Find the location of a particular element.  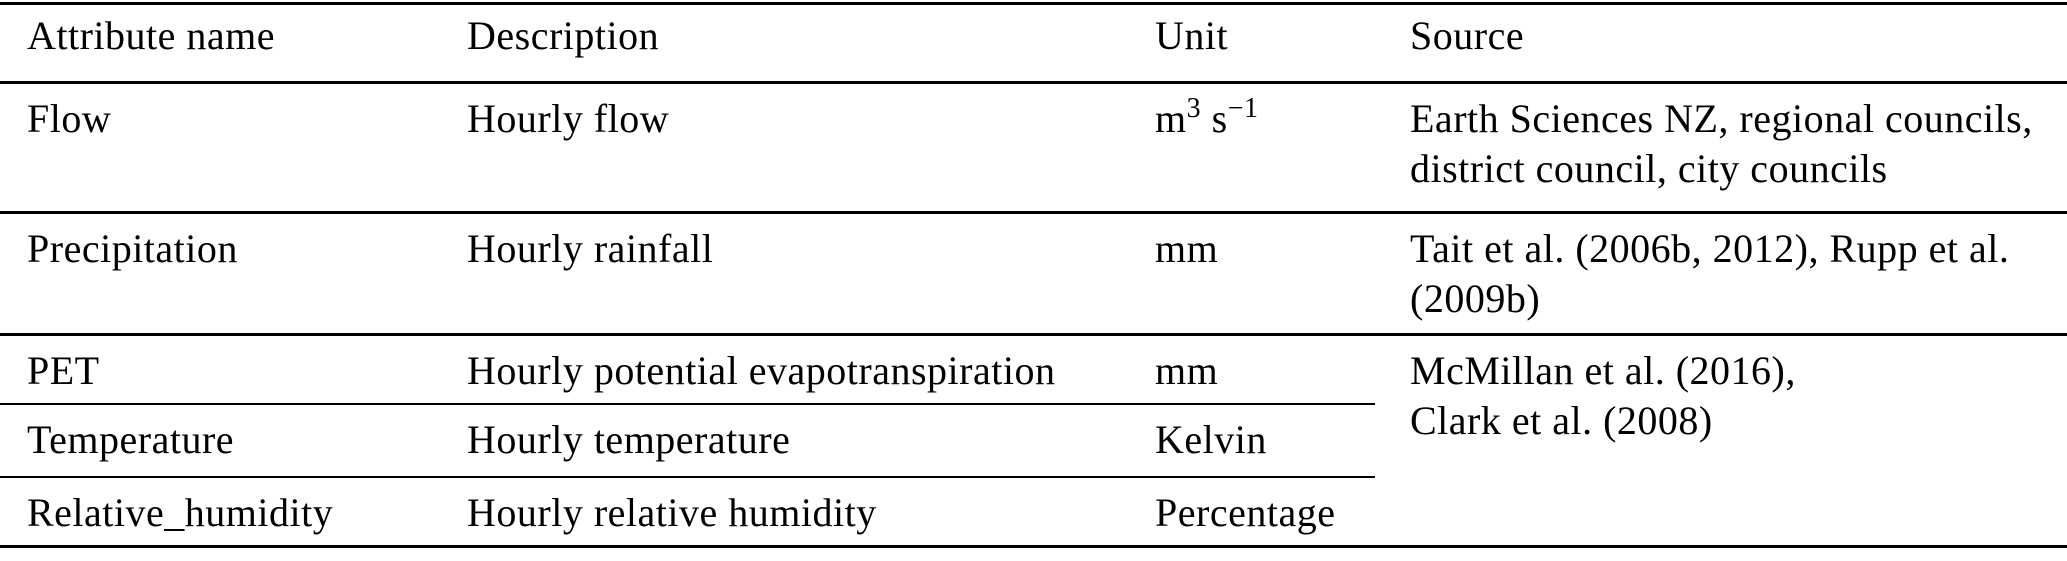

source-line: Earth Sciences NZ, regional councils, is located at coordinates (1721, 118).